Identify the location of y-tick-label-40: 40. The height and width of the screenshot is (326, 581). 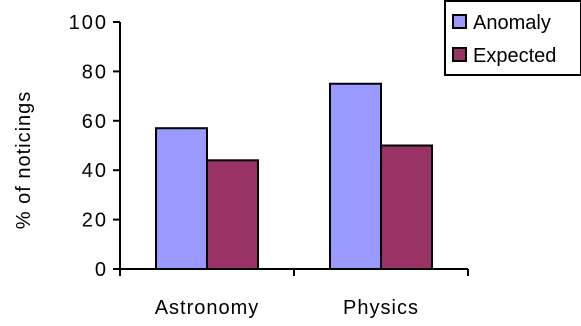
(95, 171).